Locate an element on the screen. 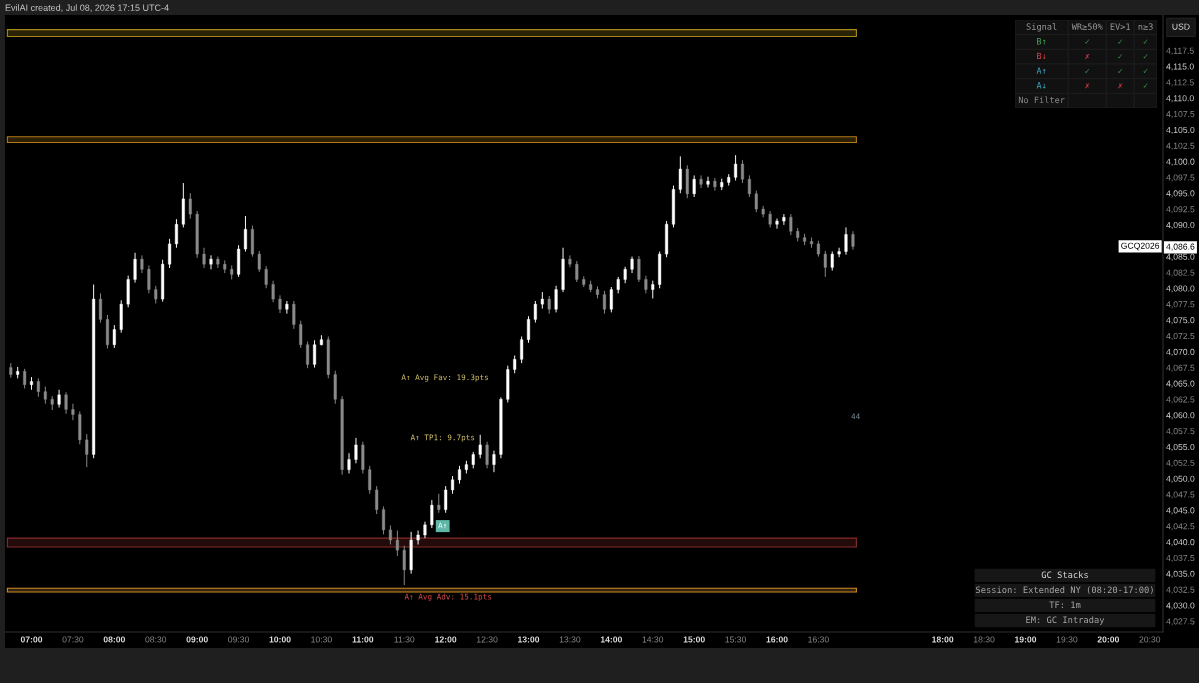 Image resolution: width=1199 pixels, height=683 pixels. y-tick-label: 4,055.0 is located at coordinates (1180, 447).